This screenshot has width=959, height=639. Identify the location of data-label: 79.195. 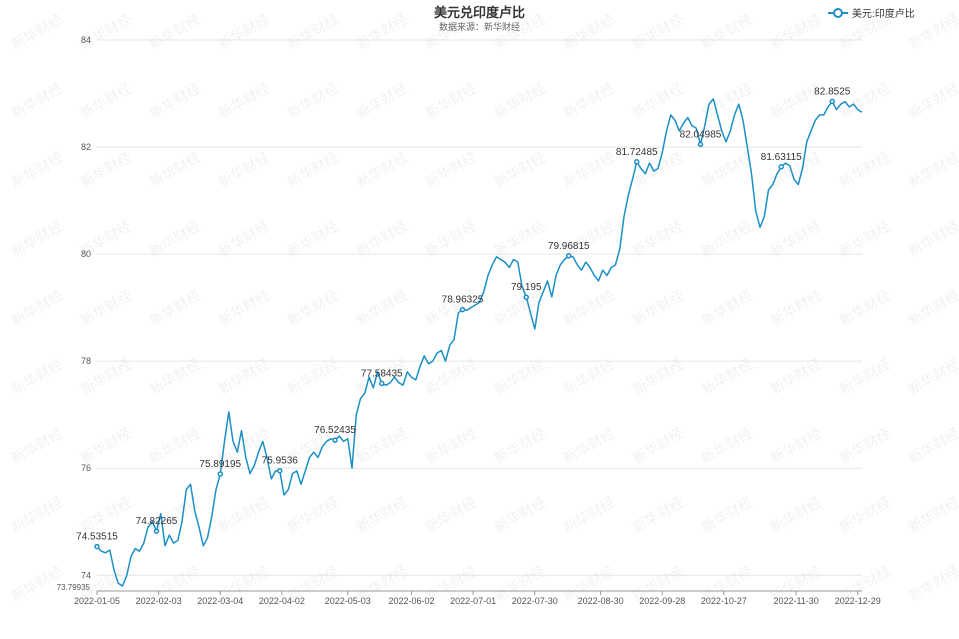
(526, 287).